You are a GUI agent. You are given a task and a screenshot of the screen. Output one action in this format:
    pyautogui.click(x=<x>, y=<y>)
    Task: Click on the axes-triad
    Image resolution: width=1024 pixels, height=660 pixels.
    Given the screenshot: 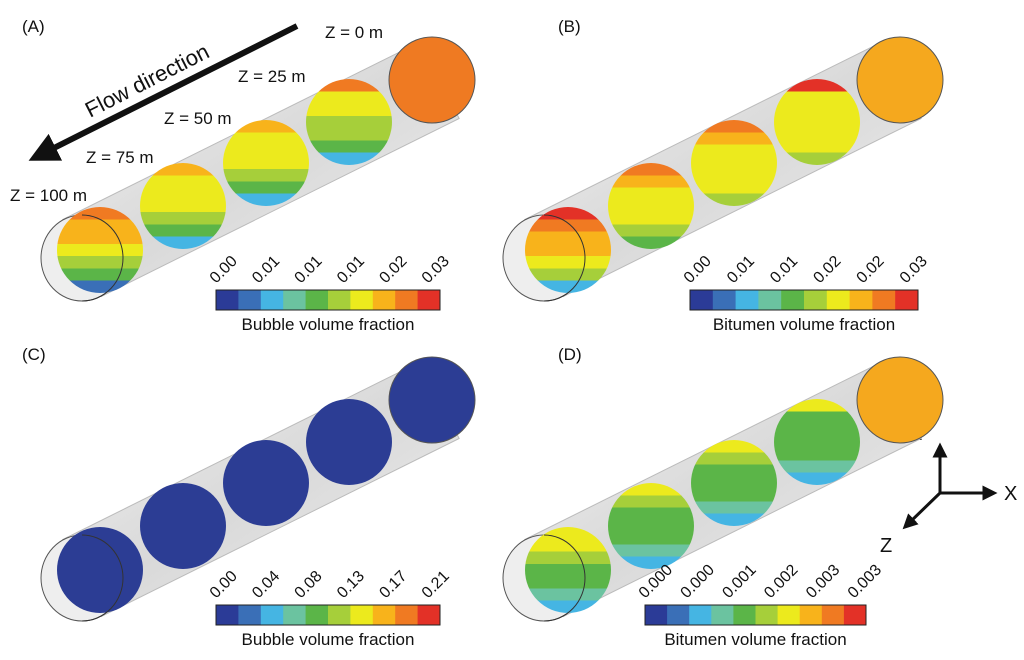 What is the action you would take?
    pyautogui.click(x=950, y=486)
    